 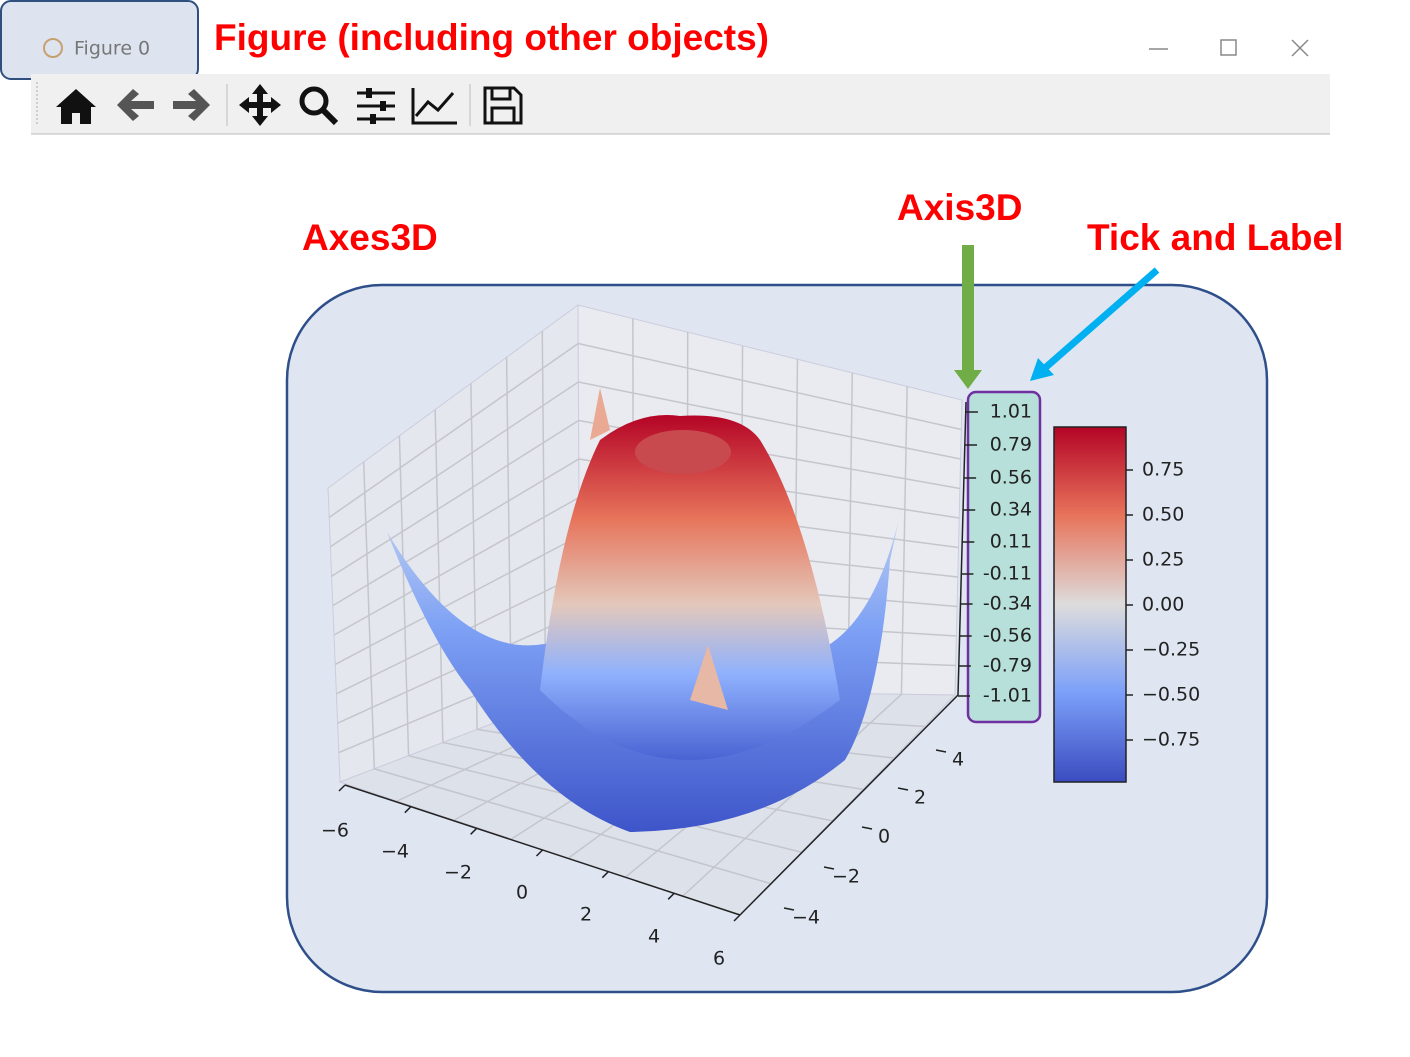 I want to click on x-tick-label: 2, so click(x=586, y=915).